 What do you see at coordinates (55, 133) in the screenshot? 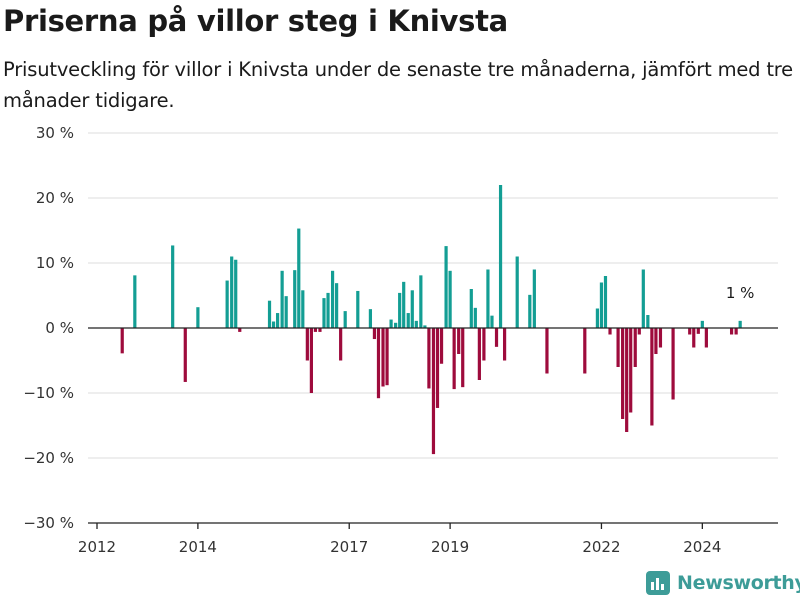
I see `y-tick-label: 30 %` at bounding box center [55, 133].